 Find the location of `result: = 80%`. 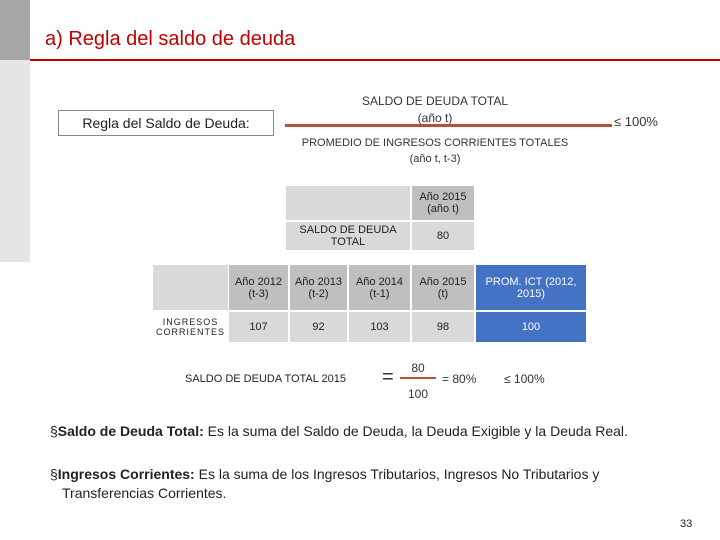

result: = 80% is located at coordinates (459, 379).